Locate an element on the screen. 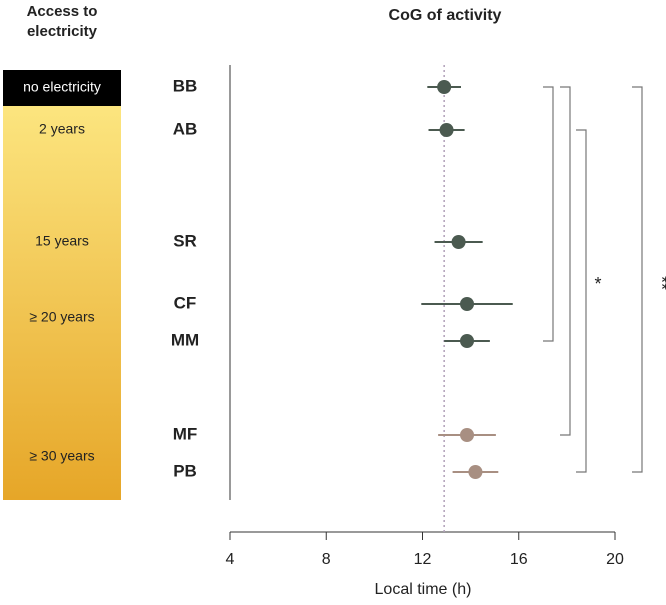 The height and width of the screenshot is (605, 666). significance-label: * is located at coordinates (597, 284).